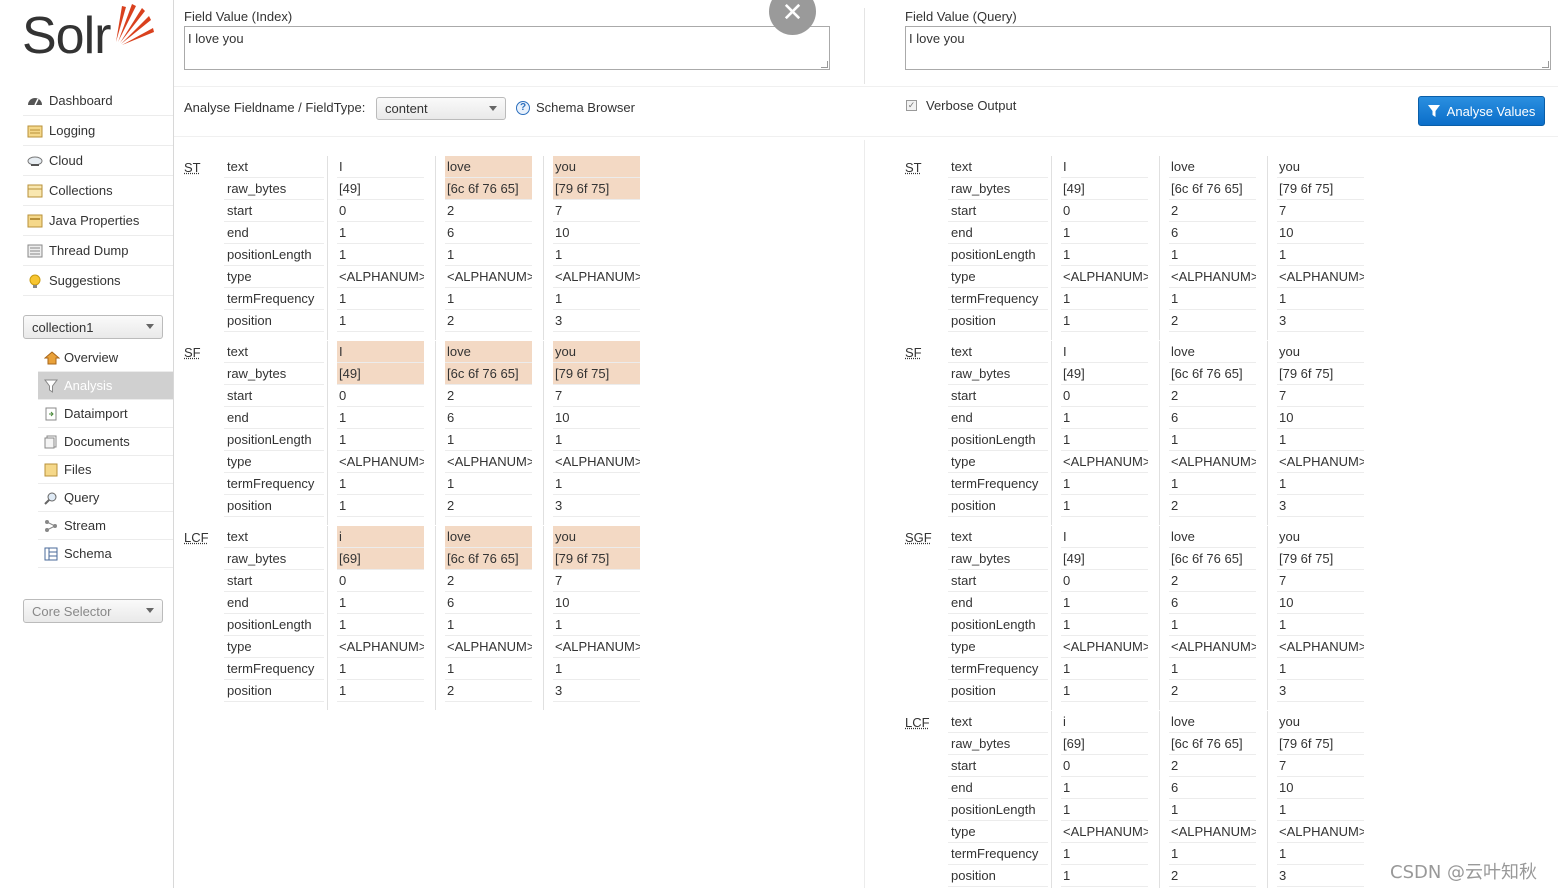  I want to click on subnav-item-dataimport: Dataimport, so click(105, 414).